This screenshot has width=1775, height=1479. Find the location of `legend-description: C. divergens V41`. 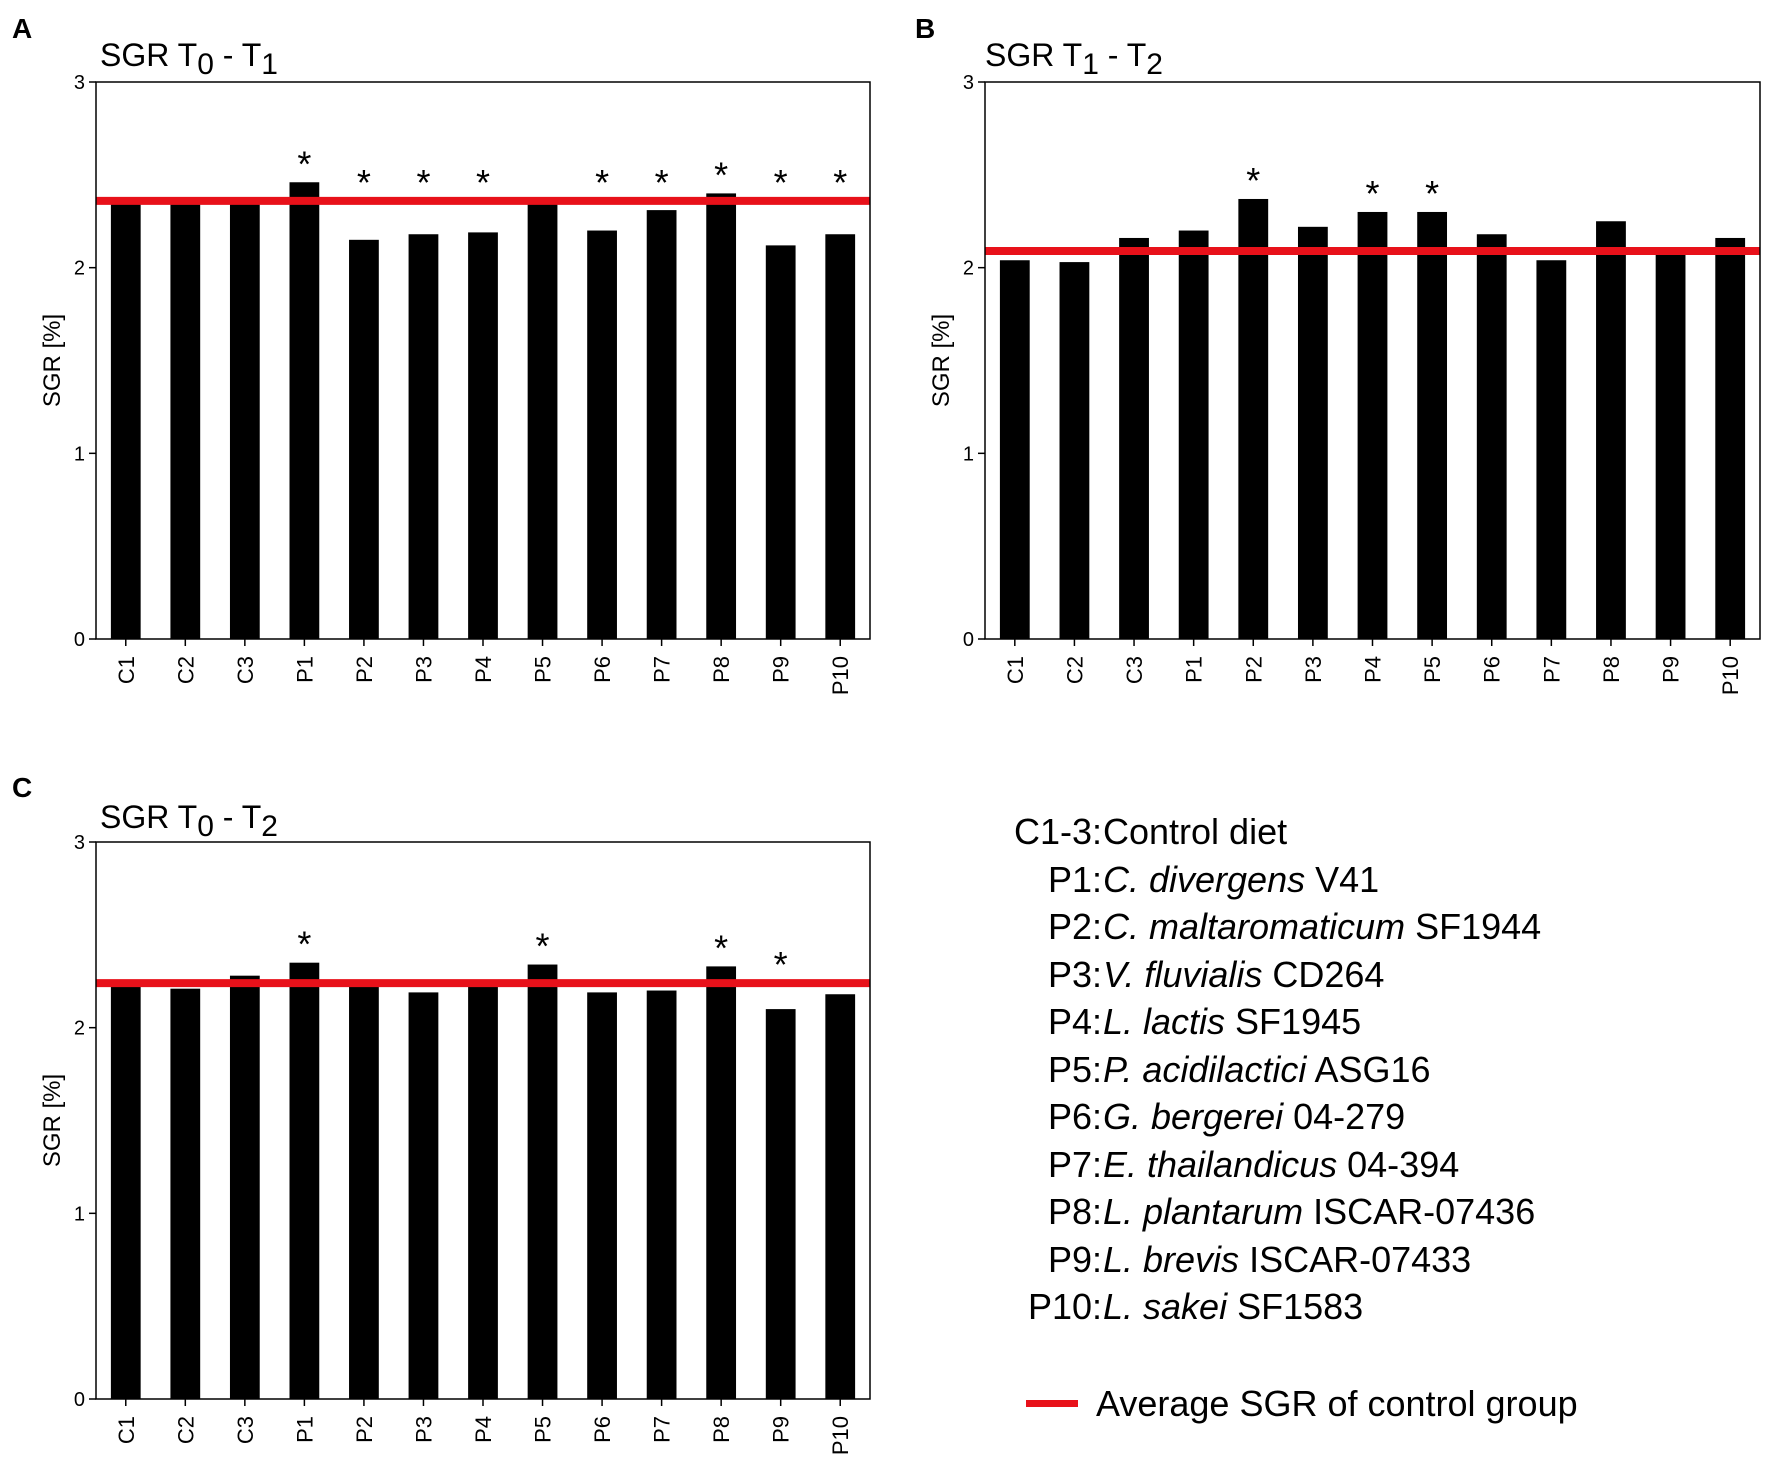

legend-description: C. divergens V41 is located at coordinates (1241, 879).